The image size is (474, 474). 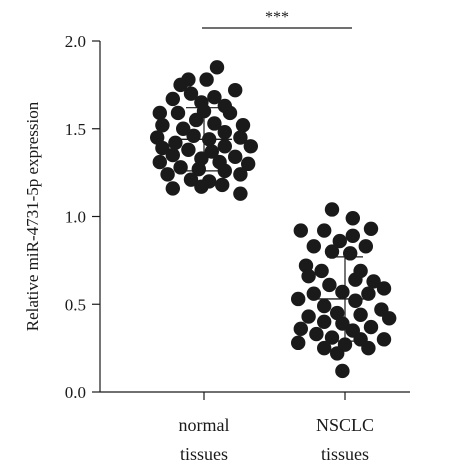 What do you see at coordinates (345, 425) in the screenshot?
I see `x-category-label-line1: NSCLC` at bounding box center [345, 425].